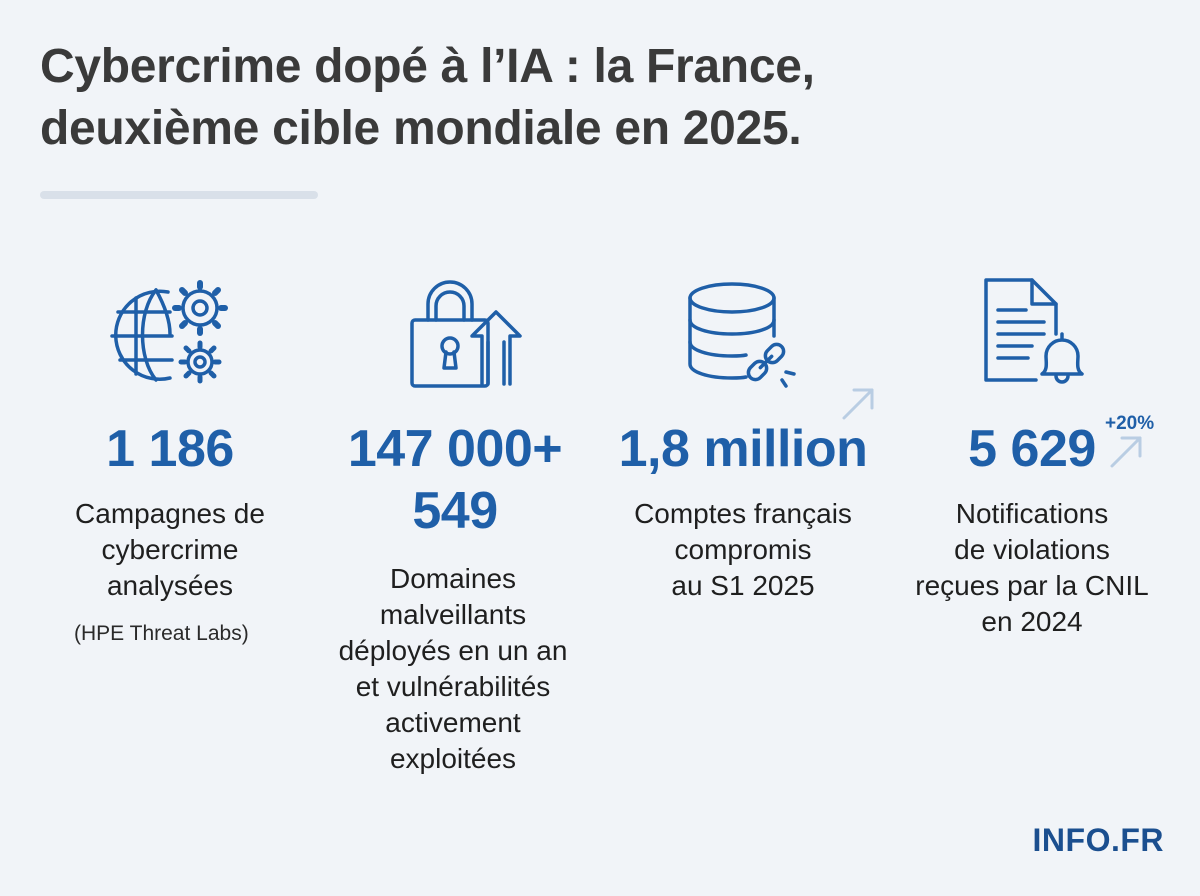  I want to click on stat-value-campaigns: 1 186, so click(170, 449).